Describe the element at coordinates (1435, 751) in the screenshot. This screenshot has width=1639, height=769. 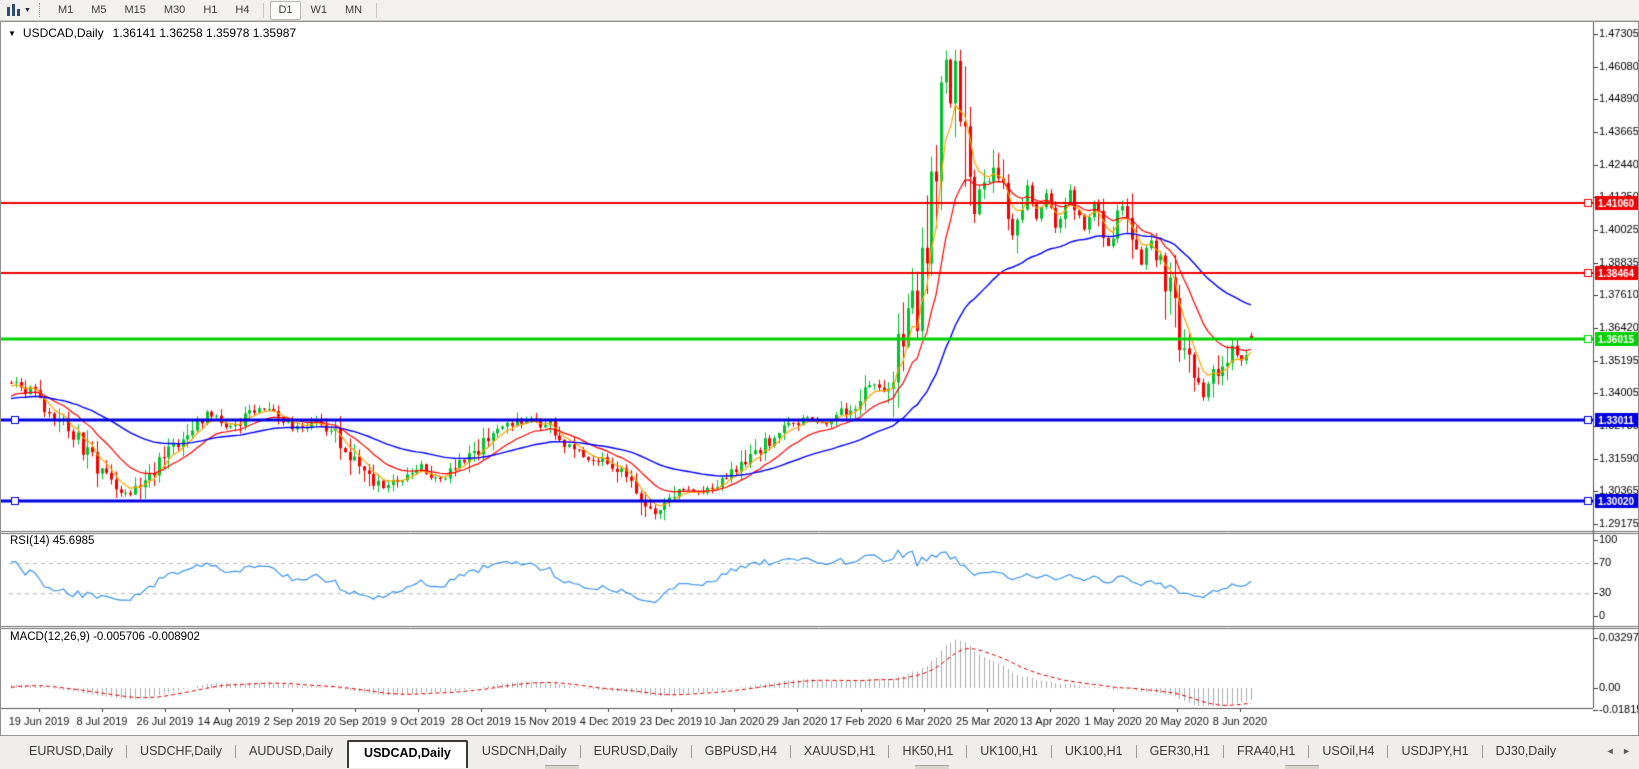
I see `tab-usdjpy-h1: USDJPY,H1` at that location.